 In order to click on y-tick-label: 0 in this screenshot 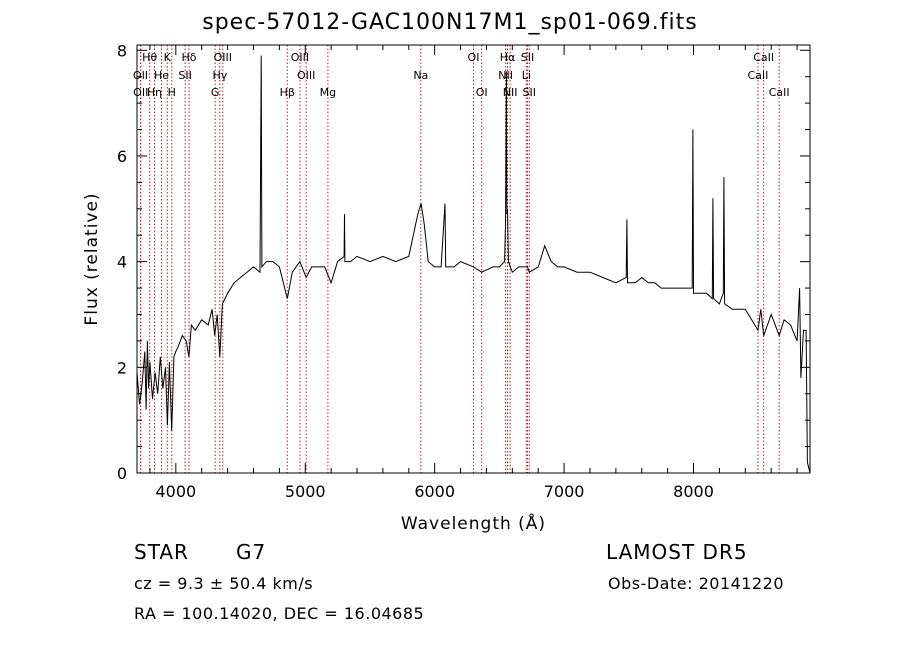, I will do `click(122, 473)`.